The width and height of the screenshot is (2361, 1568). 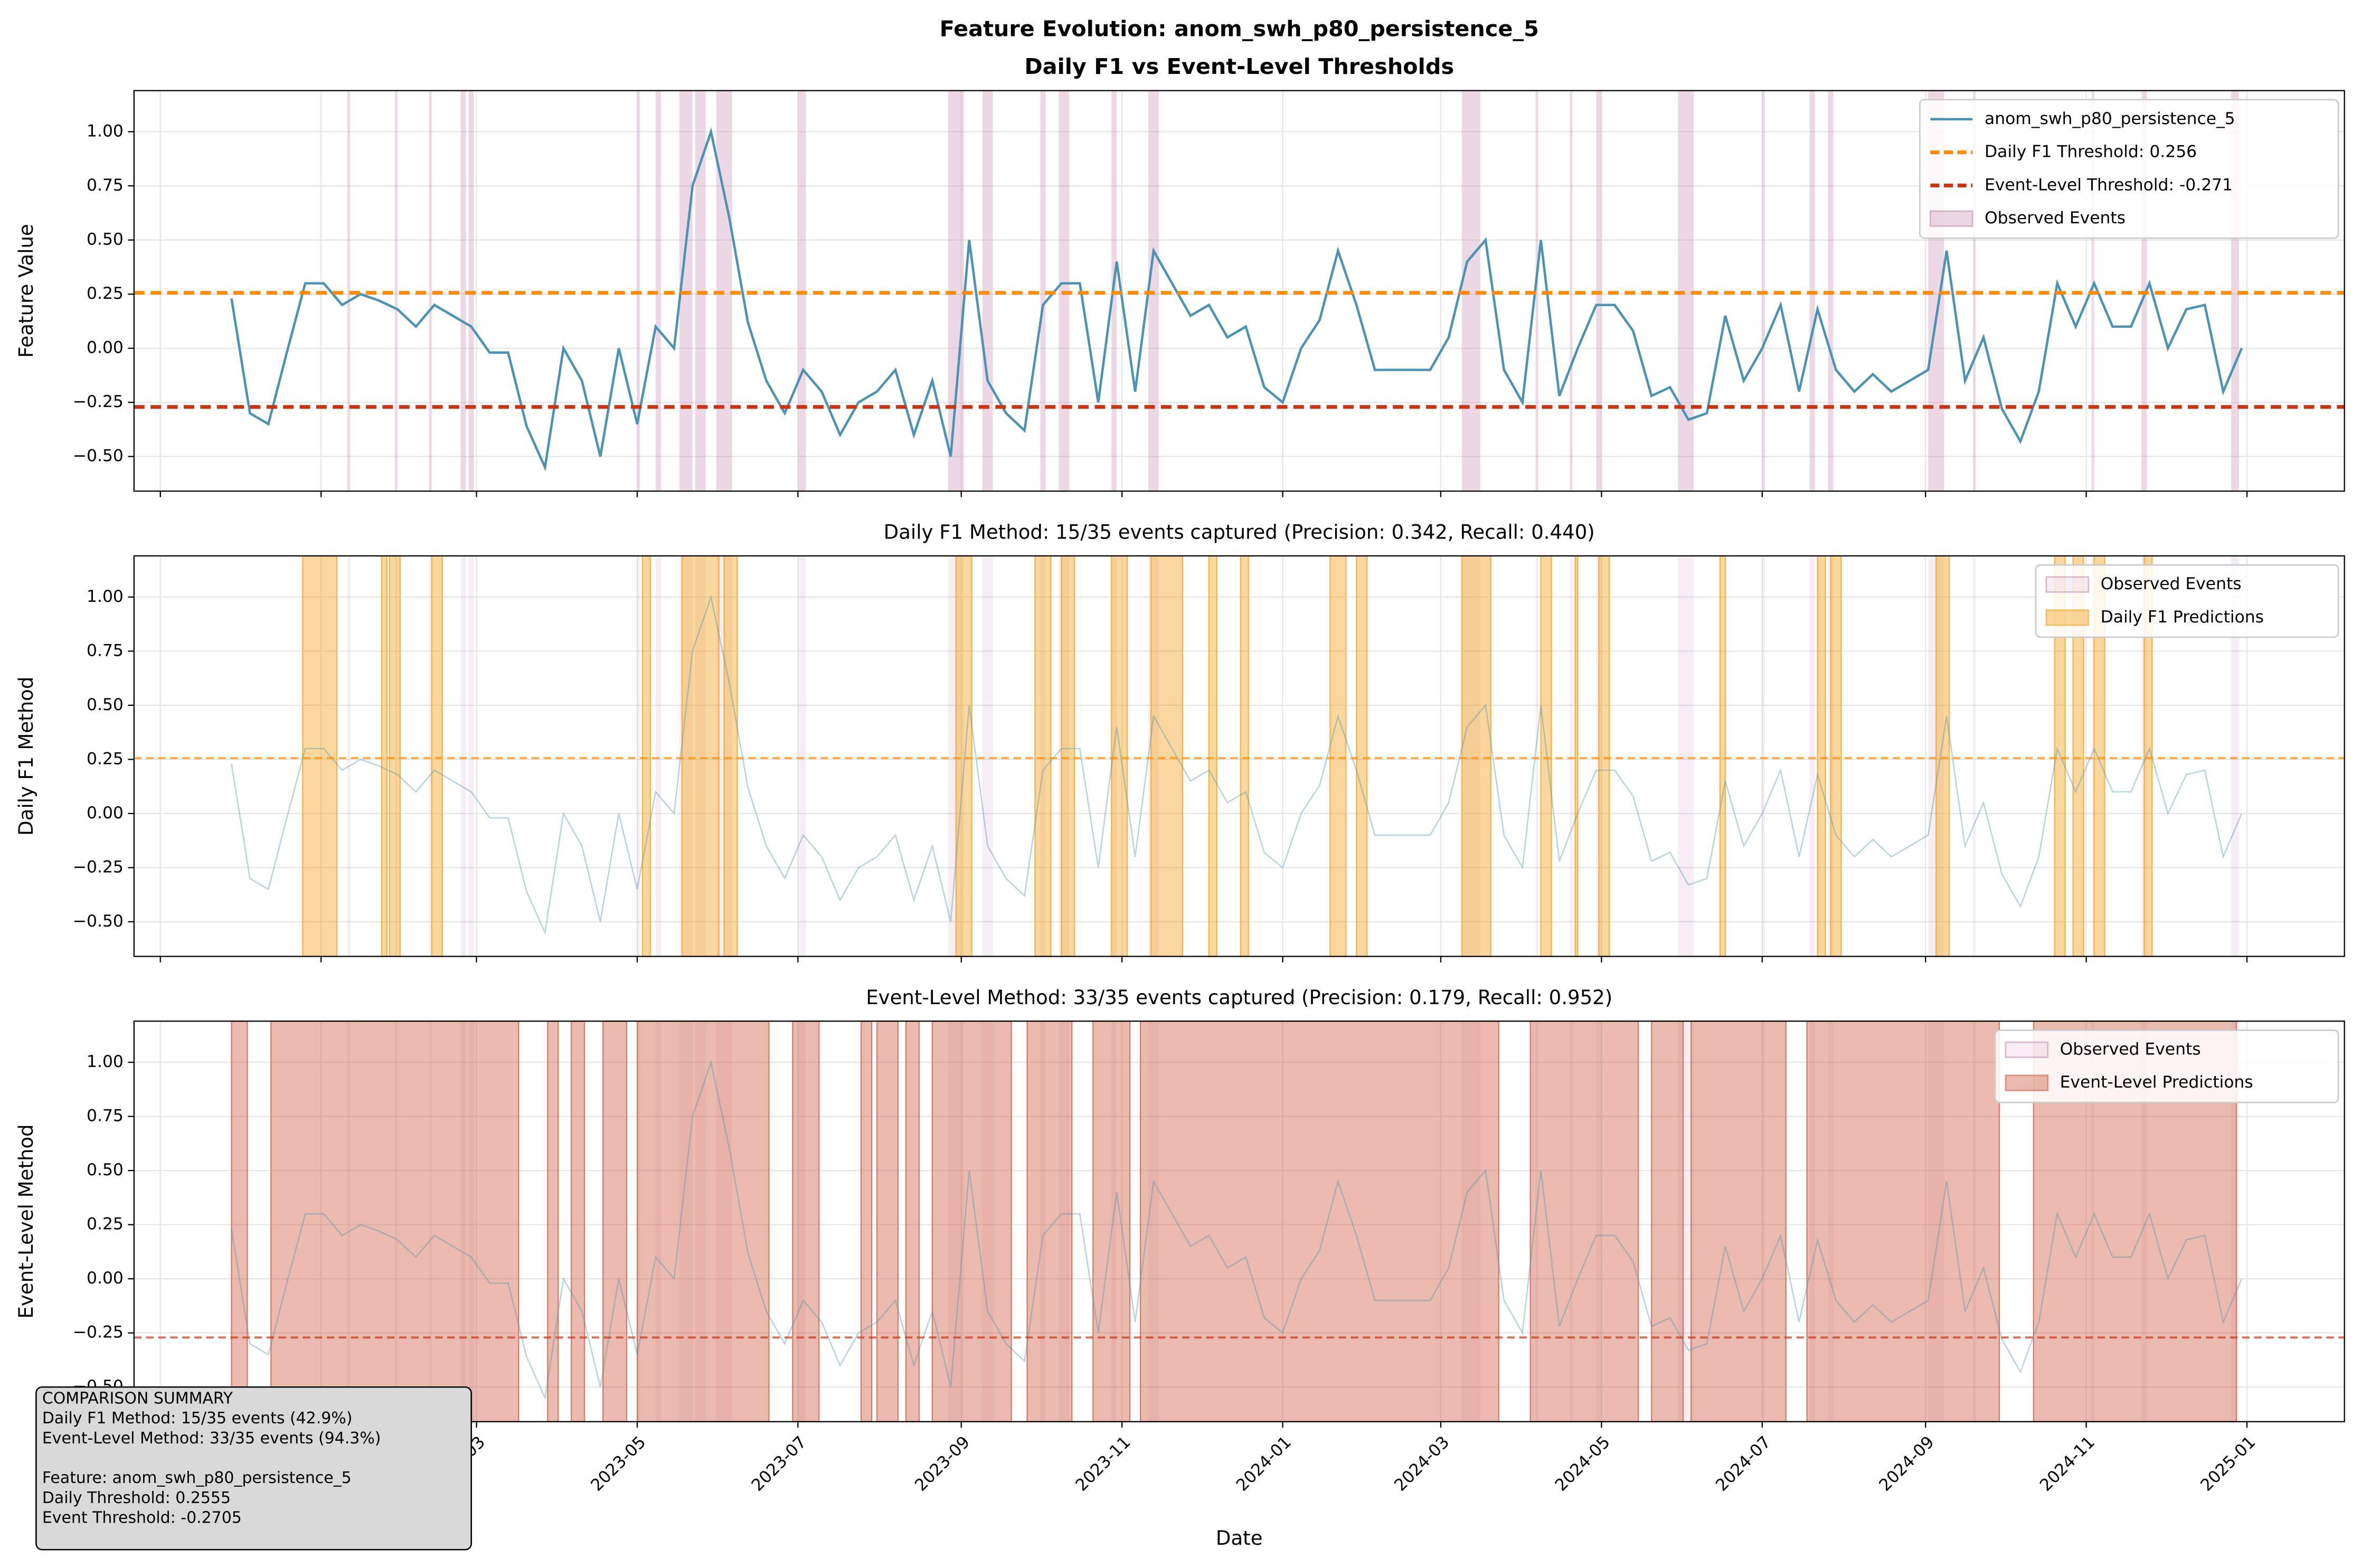 I want to click on y-axis-label: Feature Value, so click(x=26, y=291).